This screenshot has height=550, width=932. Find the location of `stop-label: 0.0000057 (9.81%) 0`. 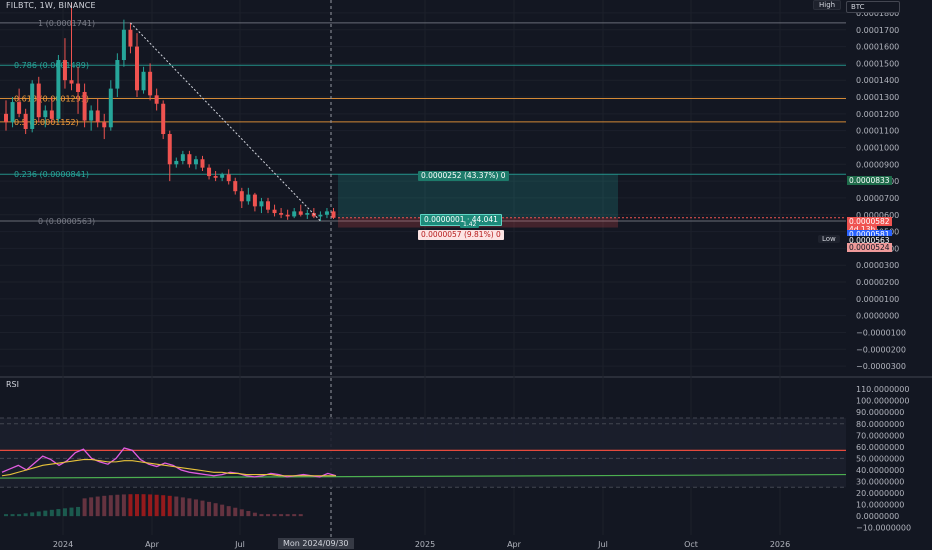

stop-label: 0.0000057 (9.81%) 0 is located at coordinates (461, 235).